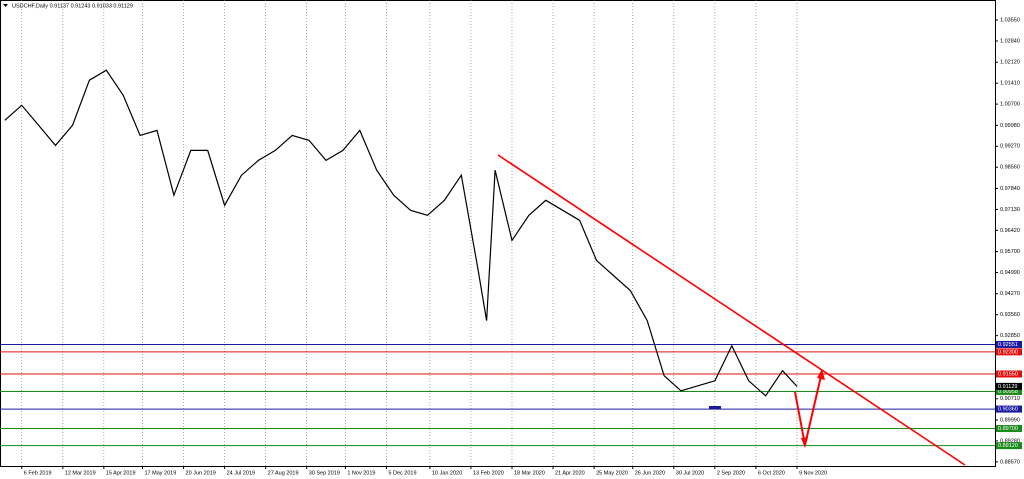 The height and width of the screenshot is (479, 1024). Describe the element at coordinates (1010, 63) in the screenshot. I see `y-tick-label: 1.02120` at that location.